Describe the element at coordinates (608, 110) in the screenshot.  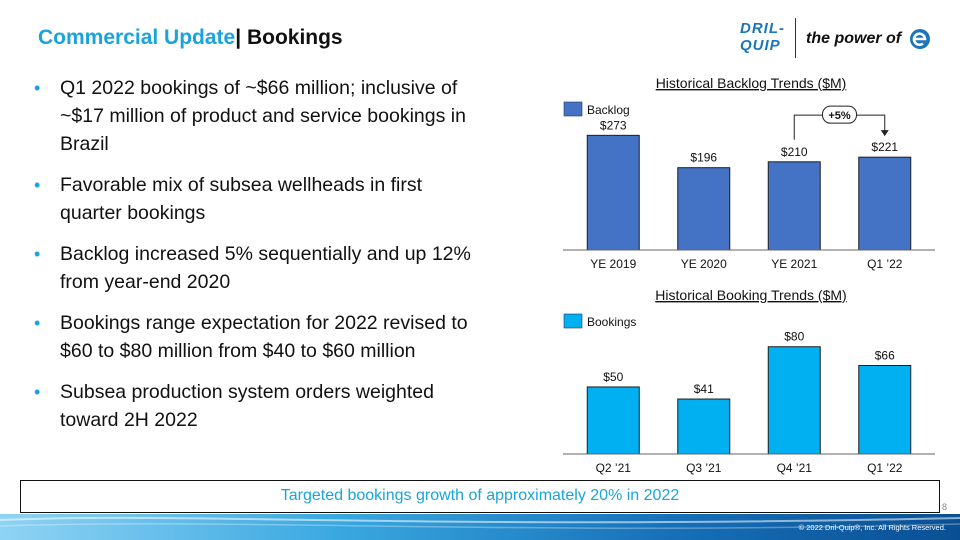
I see `legend-label: Backlog` at that location.